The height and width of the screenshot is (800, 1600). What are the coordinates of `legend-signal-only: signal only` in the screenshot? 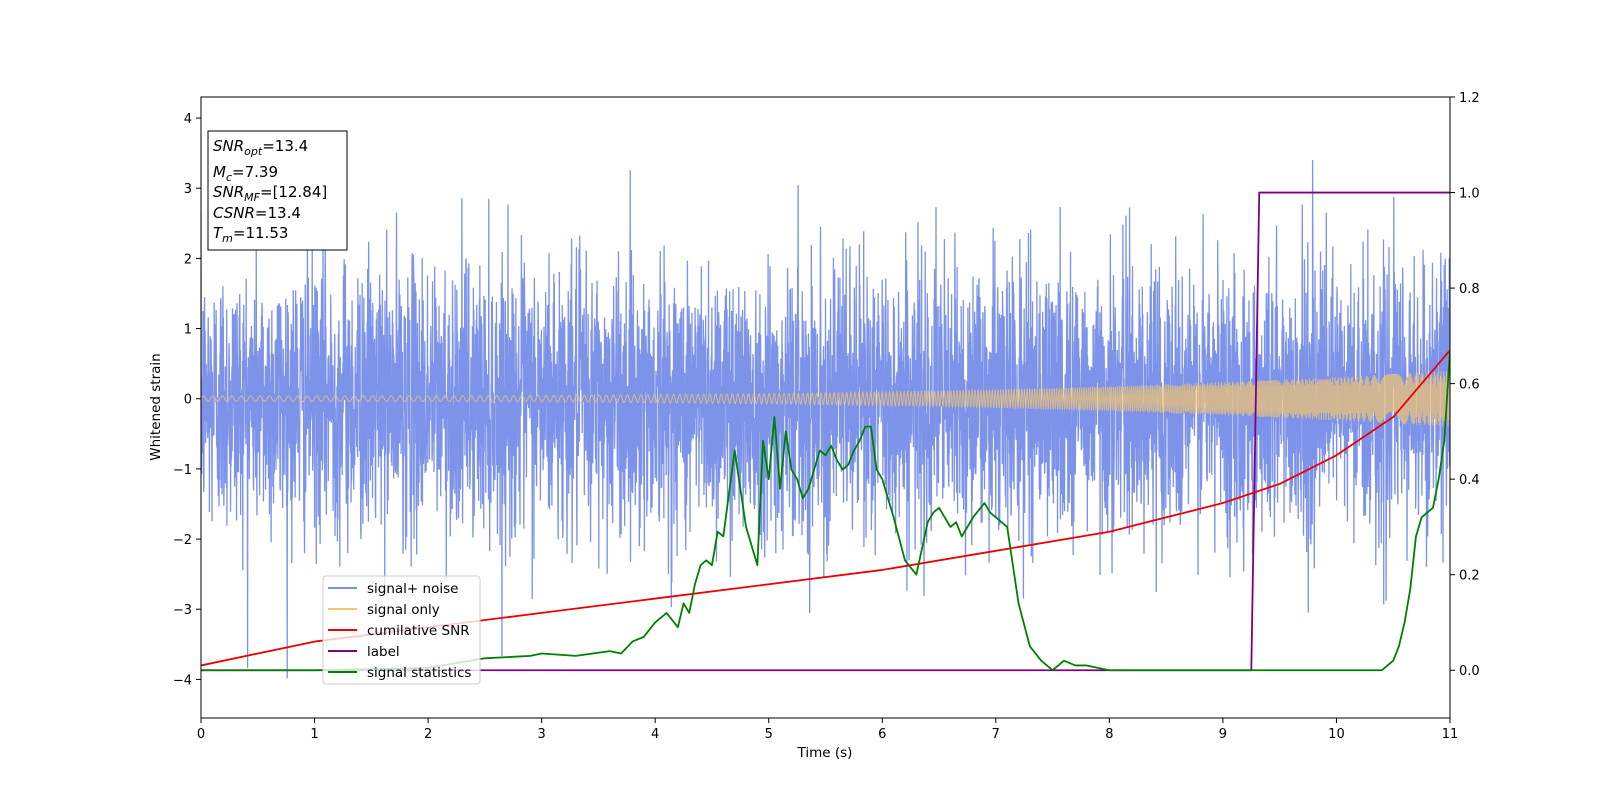 It's located at (384, 610).